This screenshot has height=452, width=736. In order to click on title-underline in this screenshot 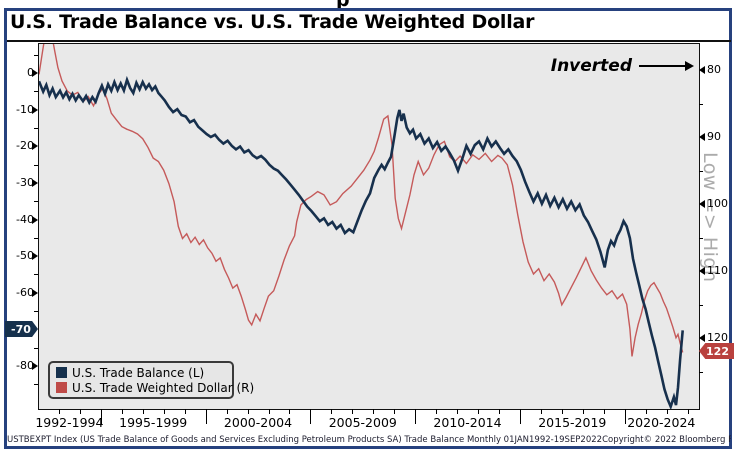, I will do `click(369, 41)`.